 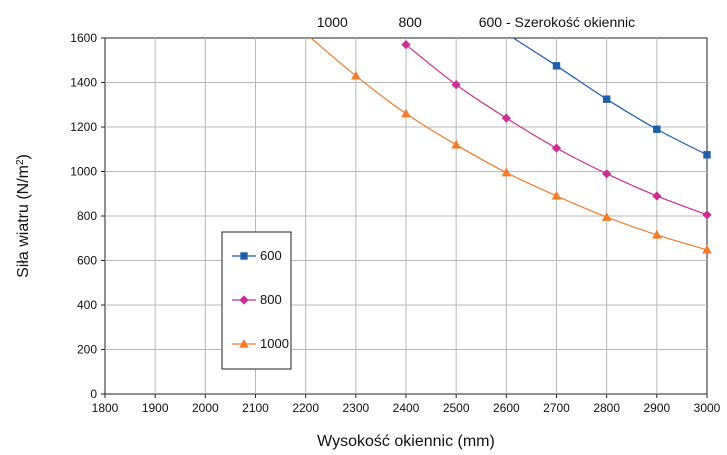 I want to click on legend-label: 1000, so click(x=274, y=343).